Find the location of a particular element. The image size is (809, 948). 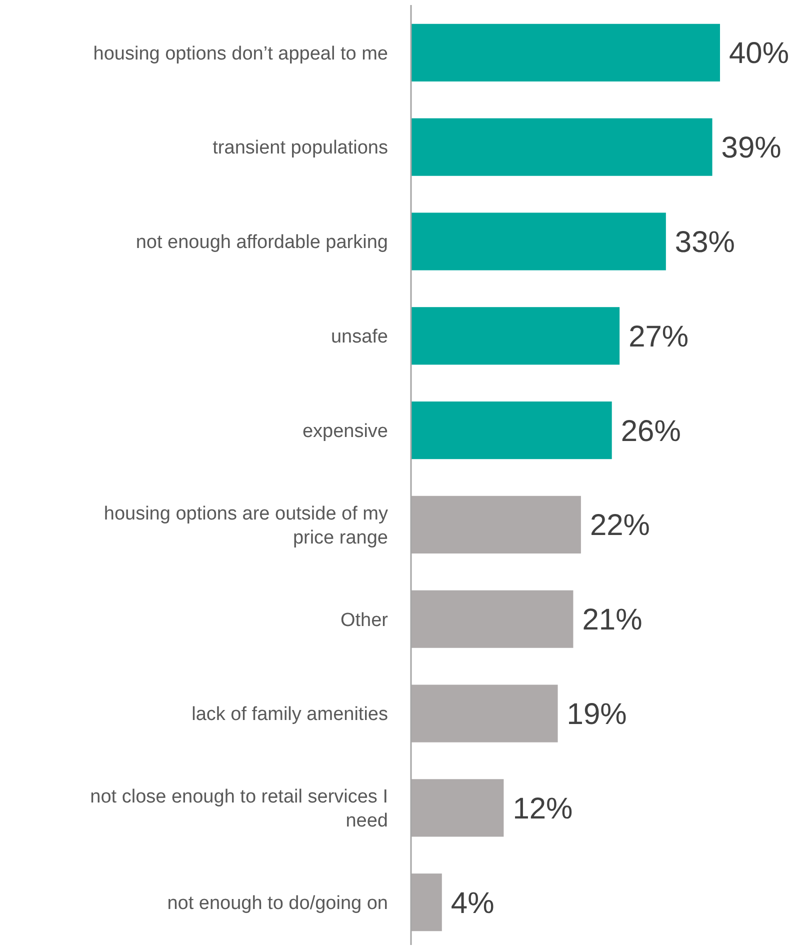

y-tick-label: Other is located at coordinates (364, 620).